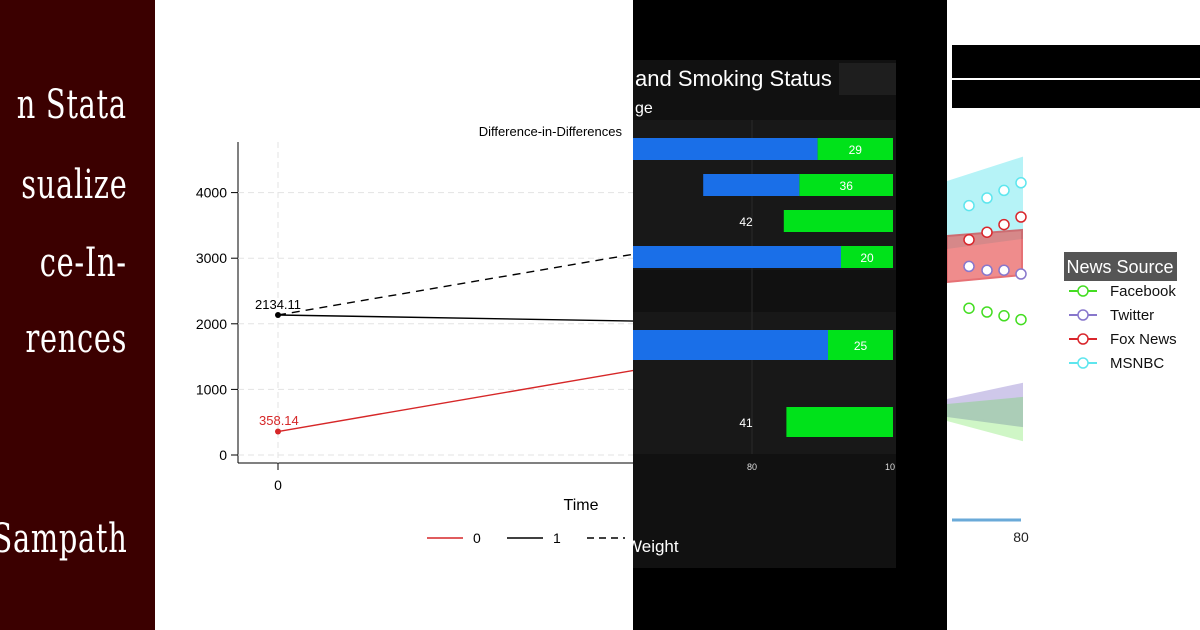  I want to click on bar-label-1: 36, so click(847, 186).